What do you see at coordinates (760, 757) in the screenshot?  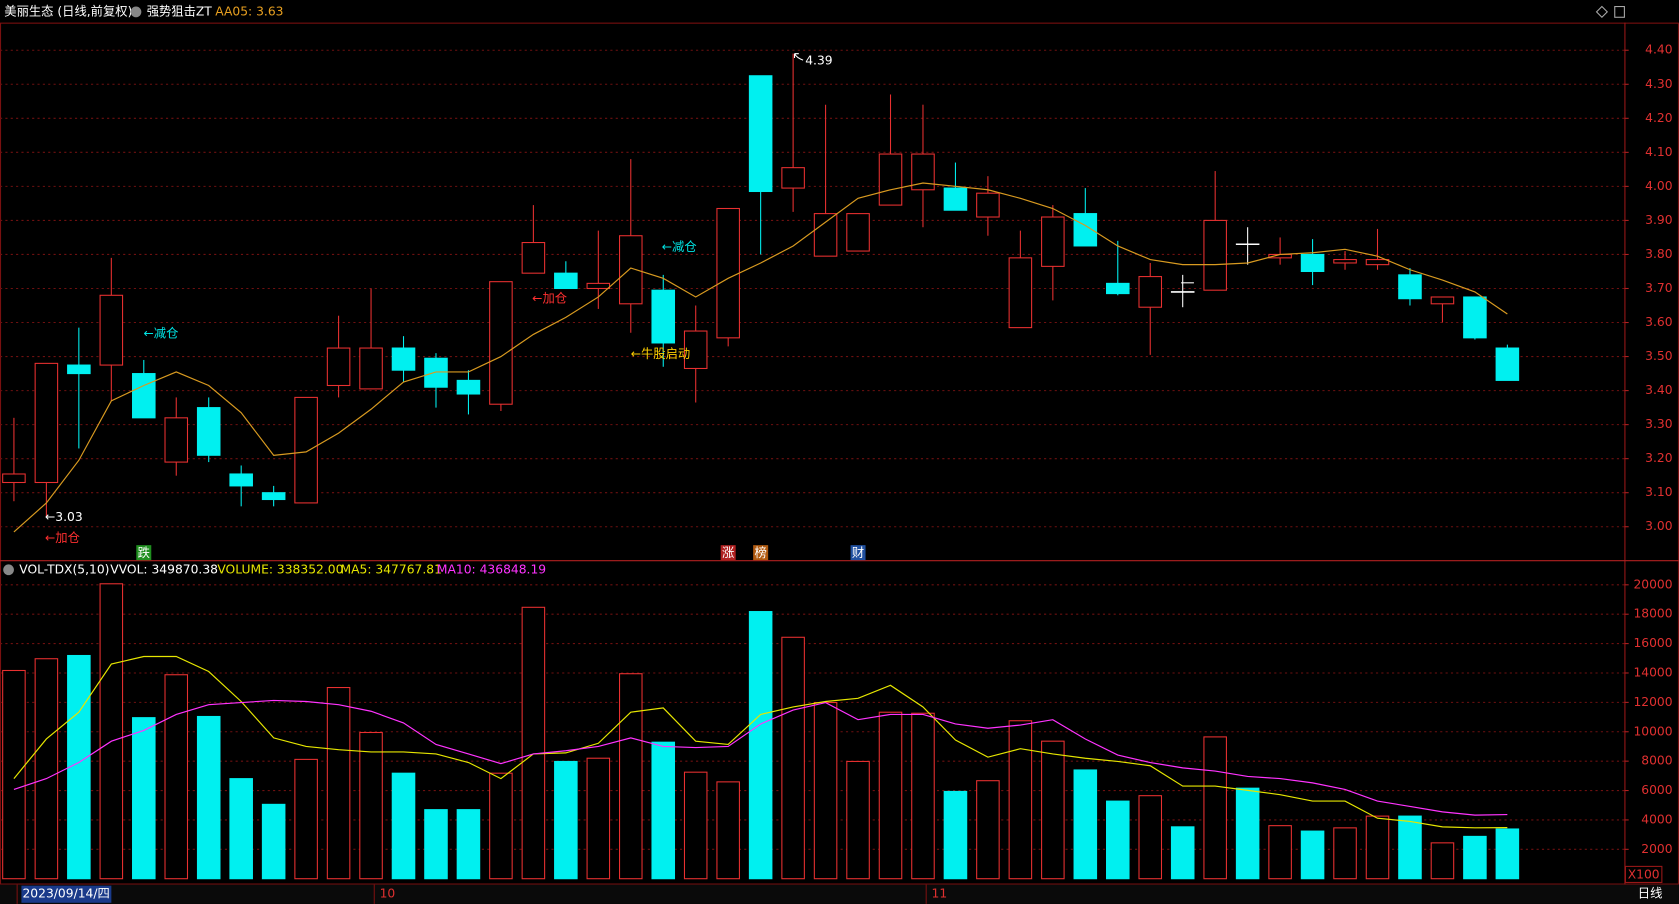 I see `ma-line` at bounding box center [760, 757].